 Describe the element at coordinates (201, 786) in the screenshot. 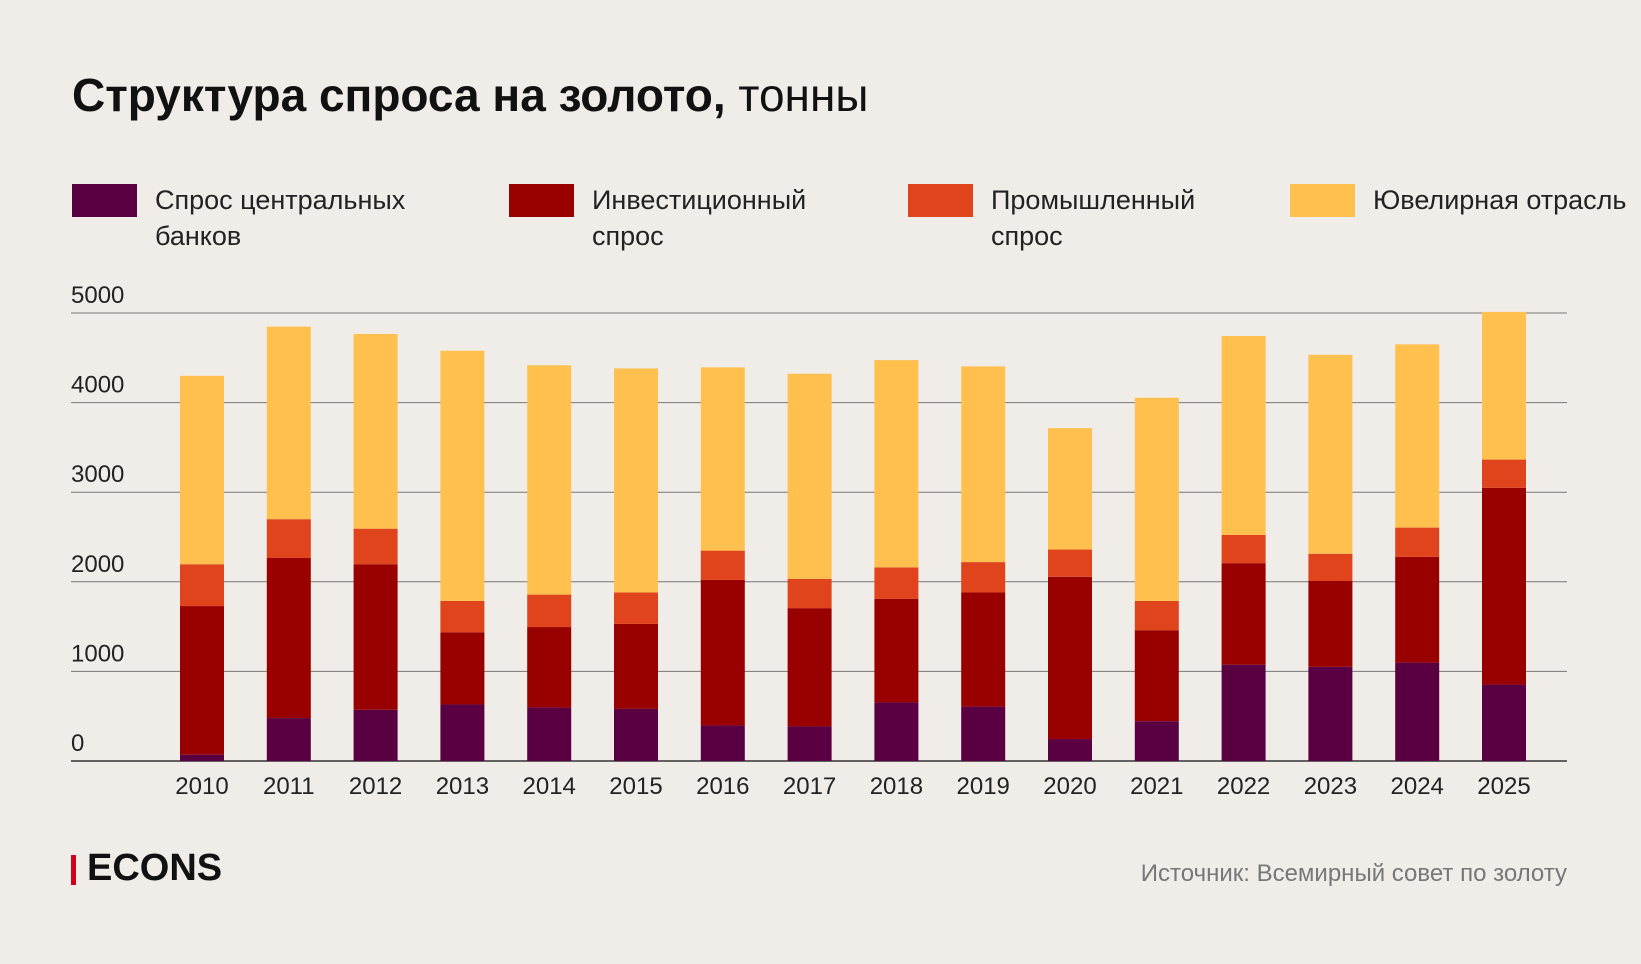

I see `x-tick-label: 2010` at that location.